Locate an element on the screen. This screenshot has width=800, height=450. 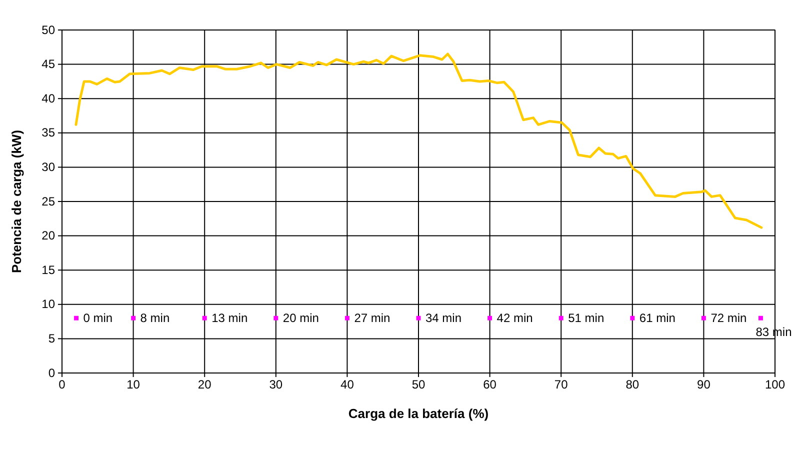
x-tick-label: 50 is located at coordinates (419, 385).